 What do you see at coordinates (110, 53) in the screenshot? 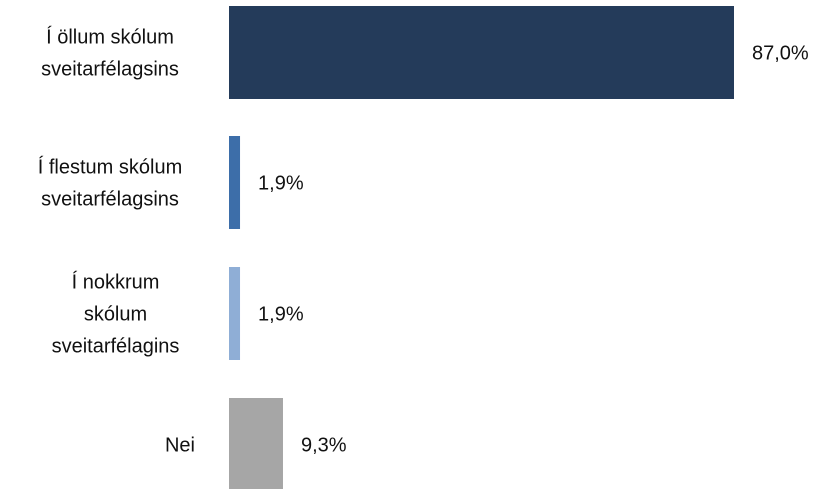
I see `category-label-1: Í öllum skólum sveitarfélagsins` at bounding box center [110, 53].